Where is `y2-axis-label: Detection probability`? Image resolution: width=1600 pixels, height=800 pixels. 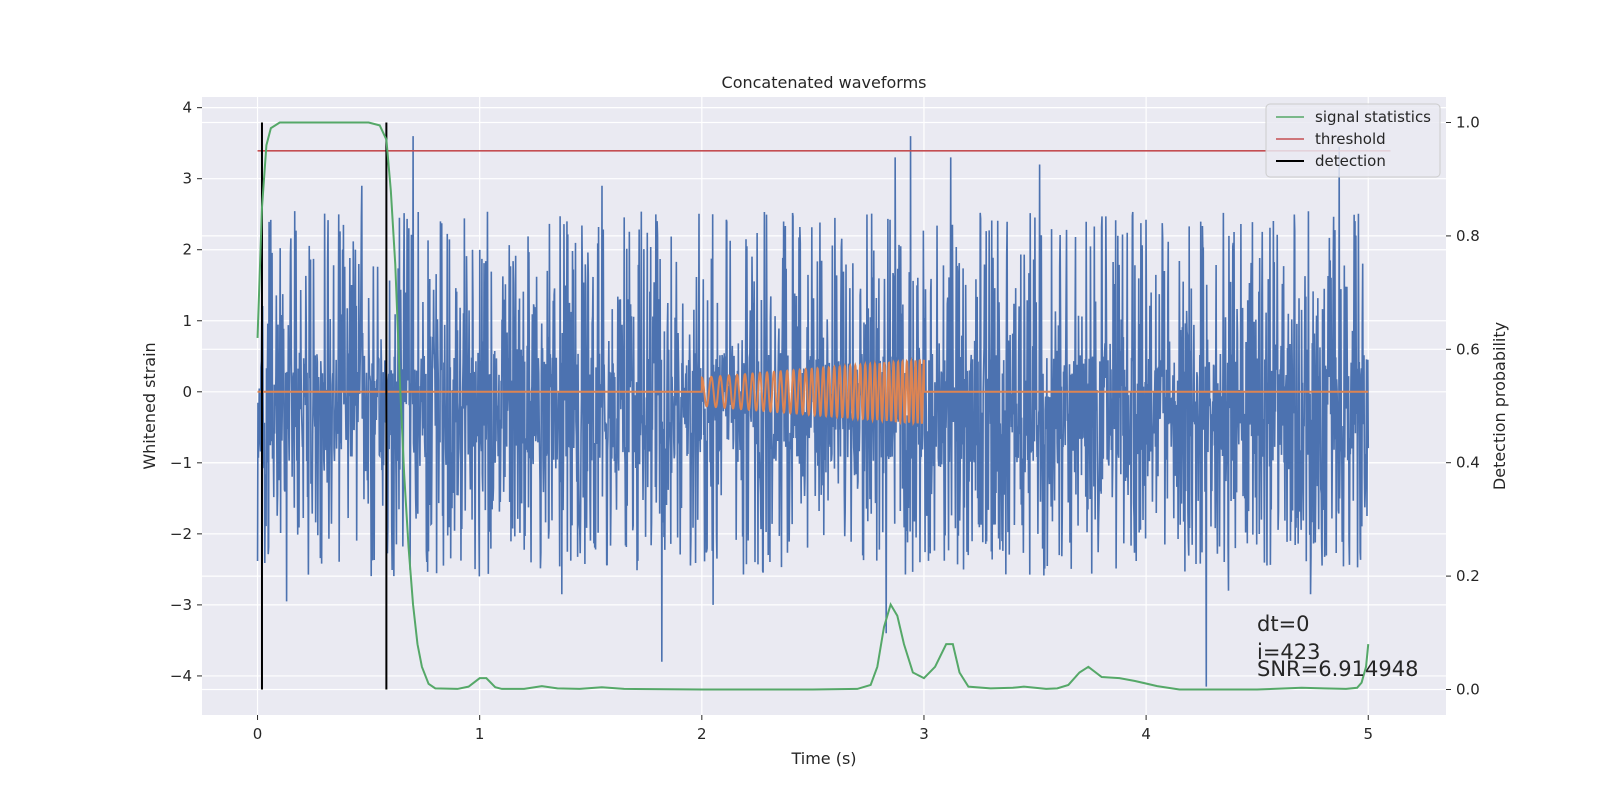 y2-axis-label: Detection probability is located at coordinates (1499, 406).